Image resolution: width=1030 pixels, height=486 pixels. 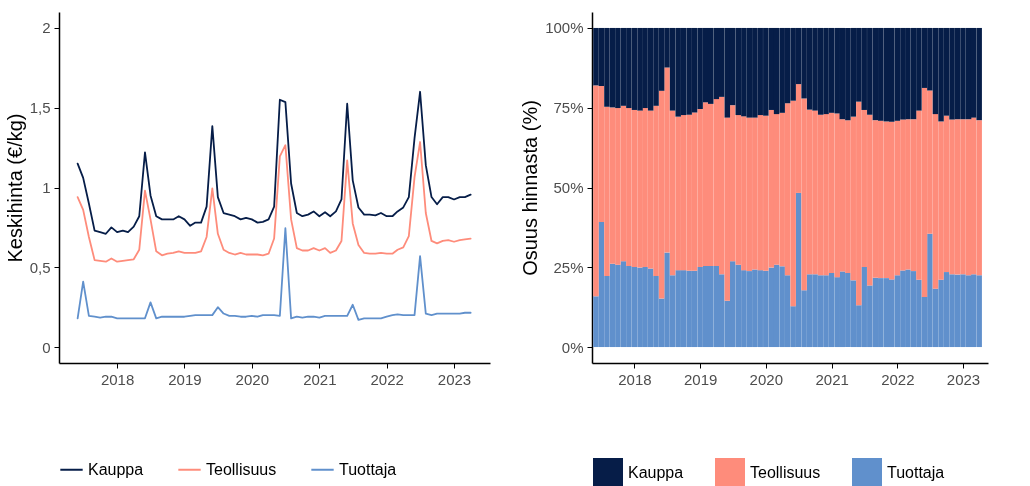 I want to click on y-tick-label: 75%, so click(x=568, y=108).